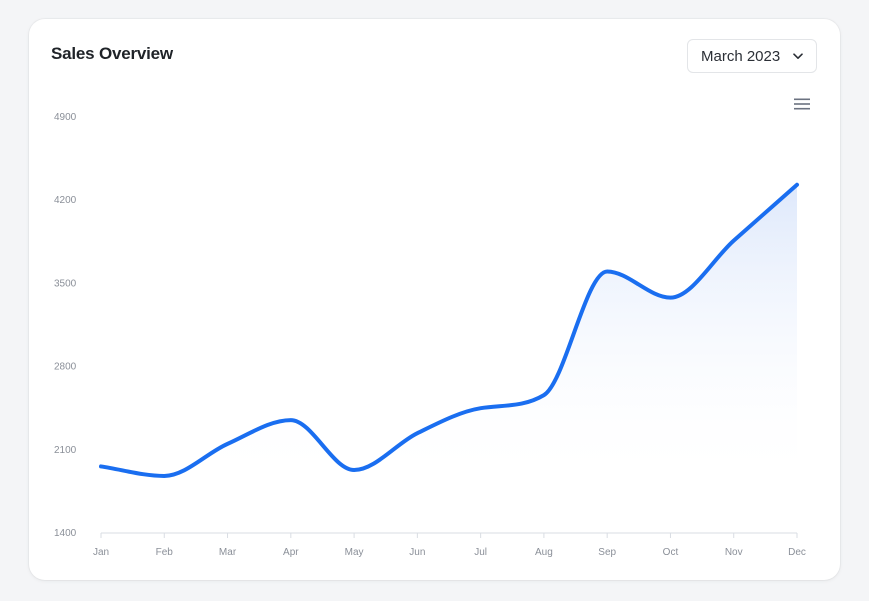 The image size is (869, 601). Describe the element at coordinates (741, 56) in the screenshot. I see `month-select-value: March 2023` at that location.